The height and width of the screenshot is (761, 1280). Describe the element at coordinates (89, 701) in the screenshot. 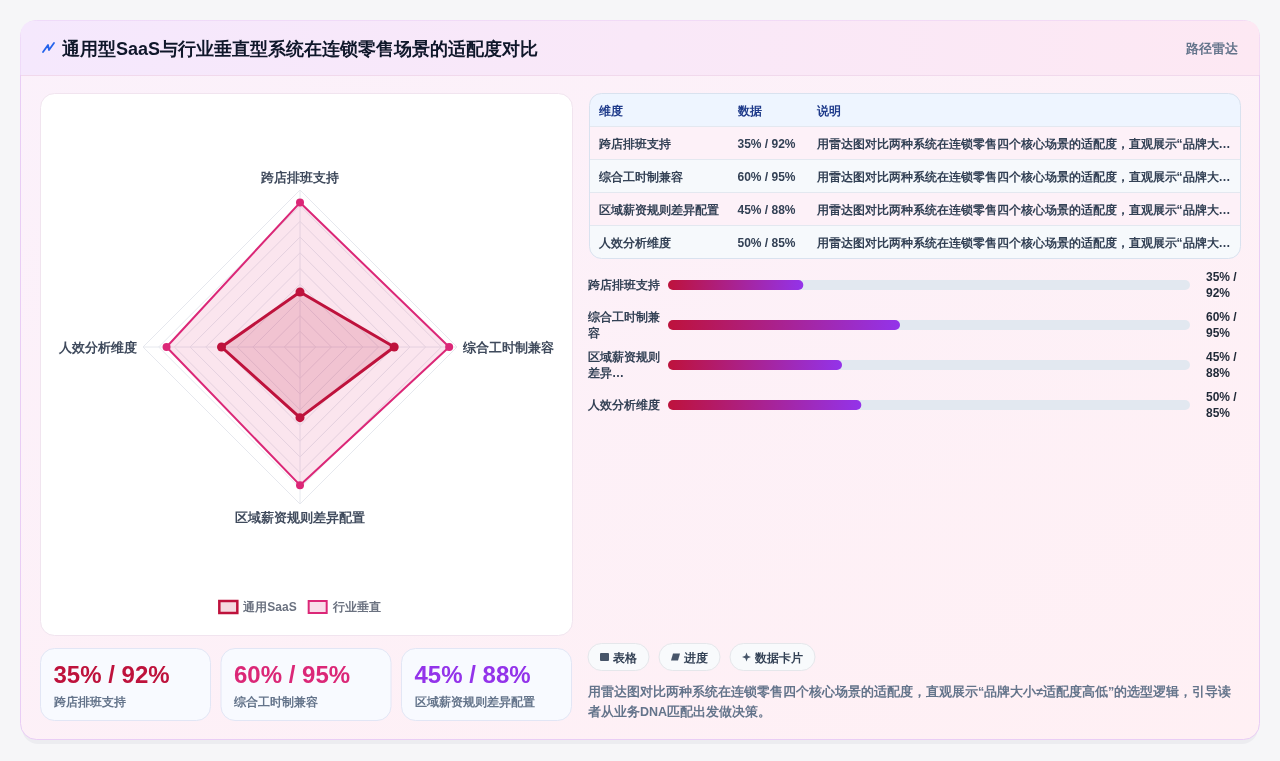

I see `category-label: 跨店排班支持` at that location.